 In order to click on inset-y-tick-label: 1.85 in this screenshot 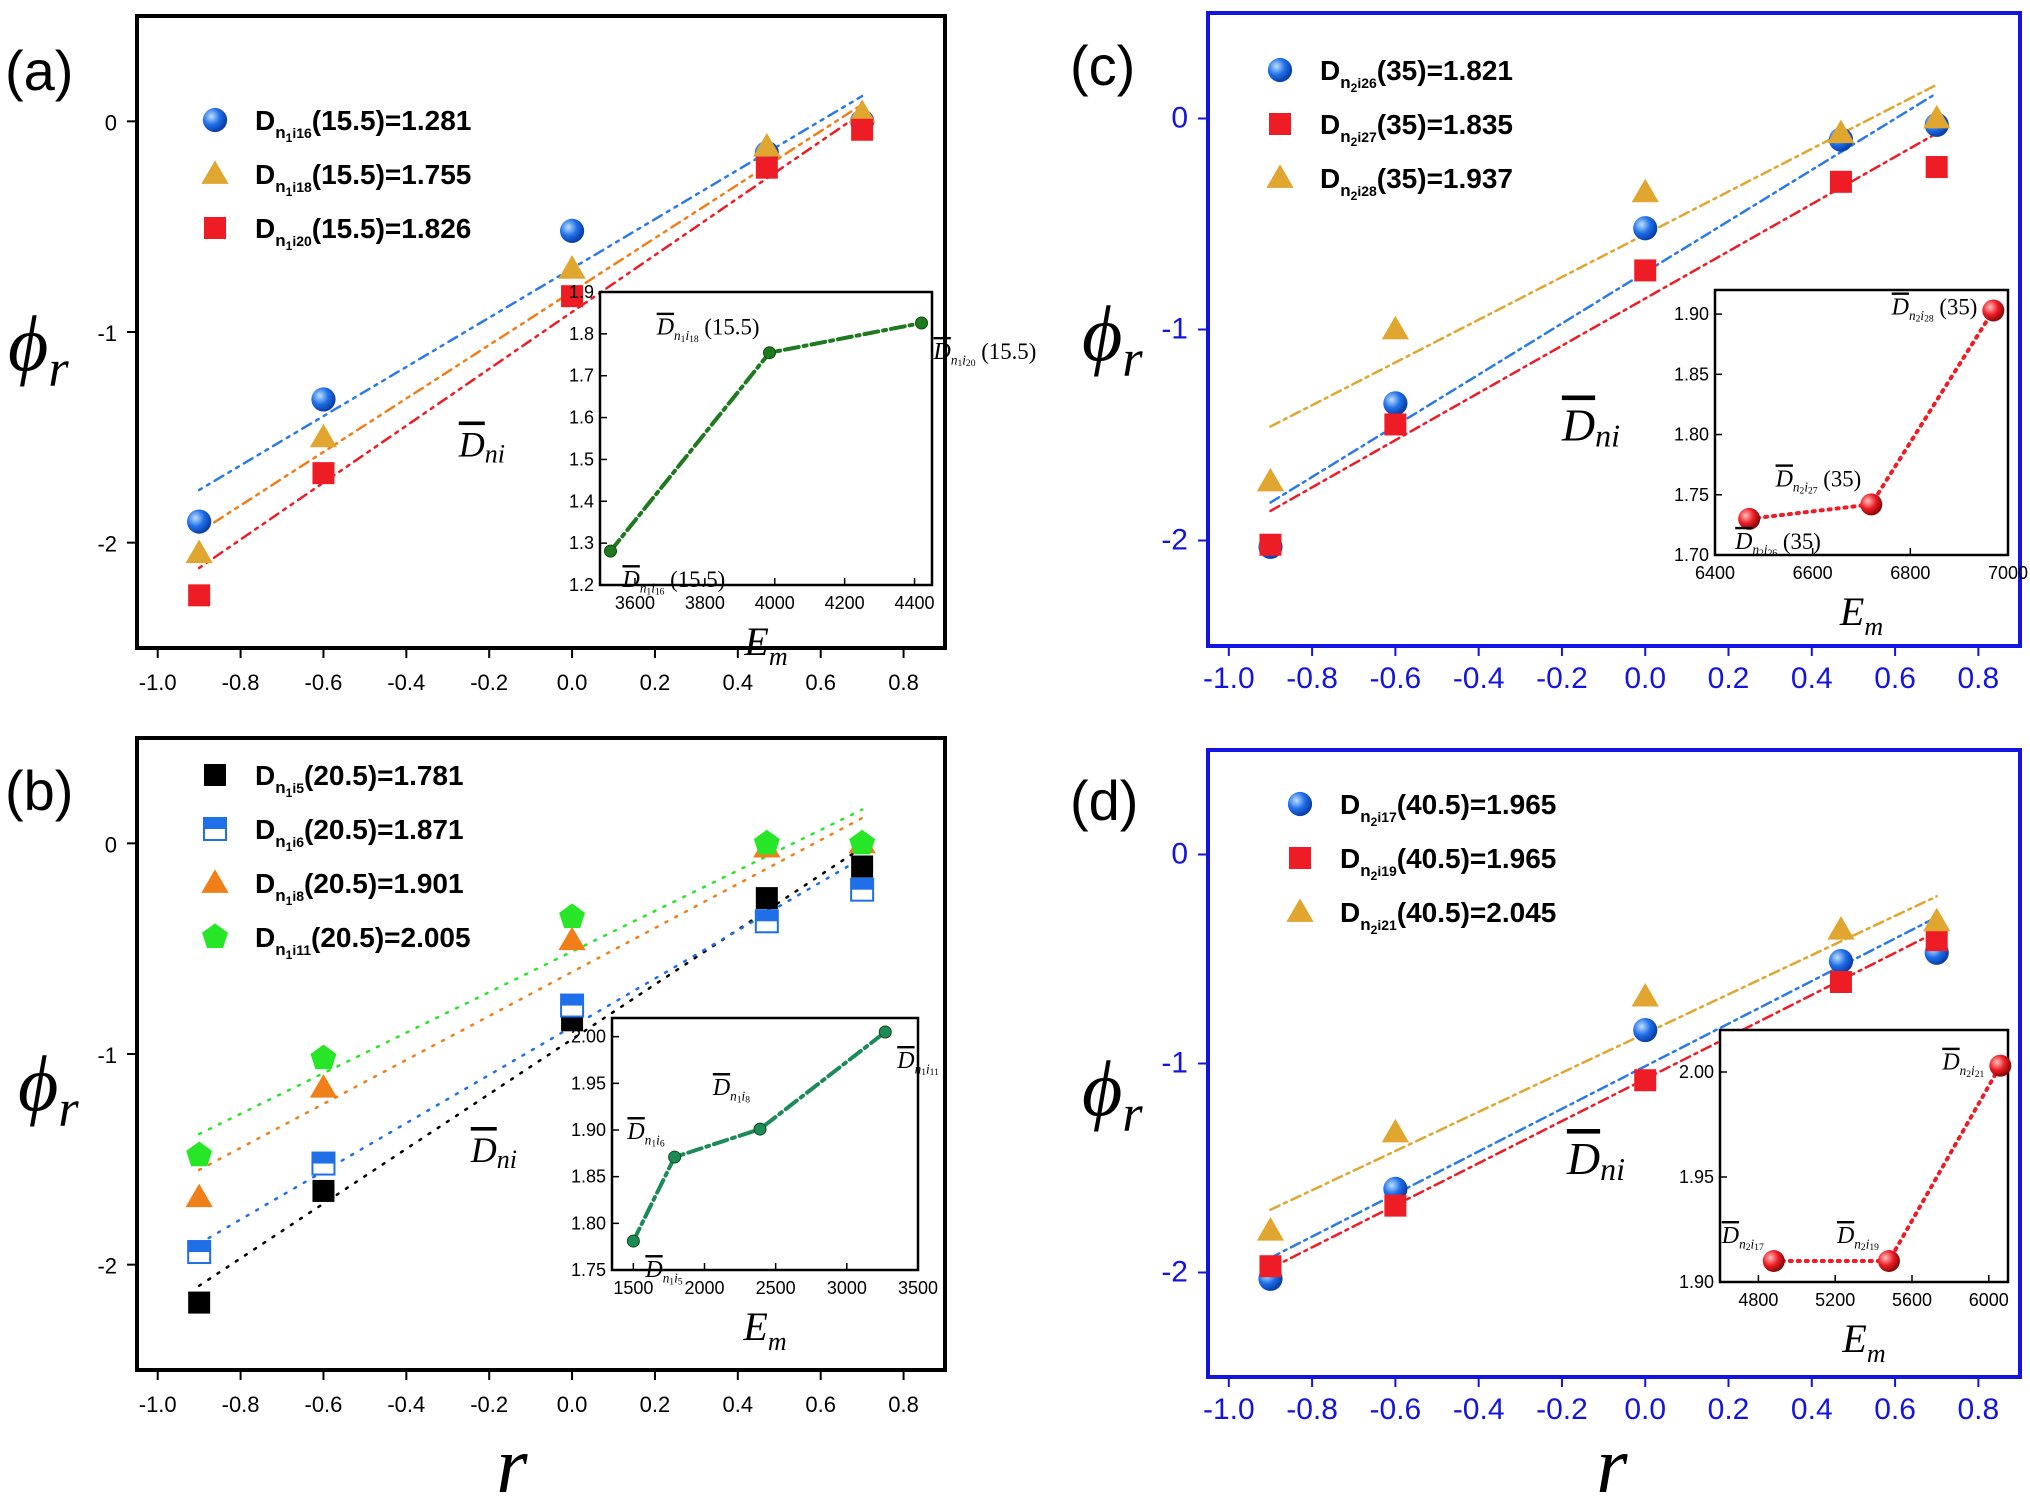, I will do `click(588, 1177)`.